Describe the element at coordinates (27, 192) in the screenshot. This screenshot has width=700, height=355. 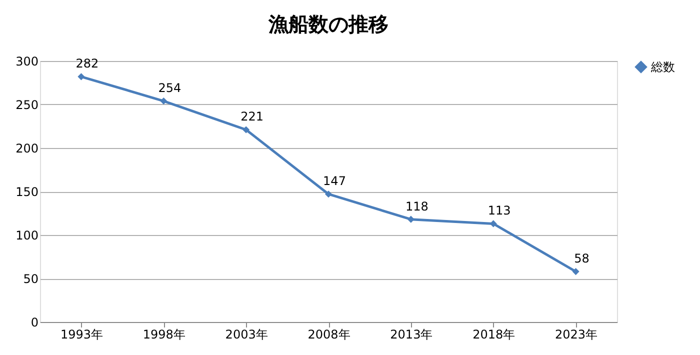
I see `y-tick-label: 150` at that location.